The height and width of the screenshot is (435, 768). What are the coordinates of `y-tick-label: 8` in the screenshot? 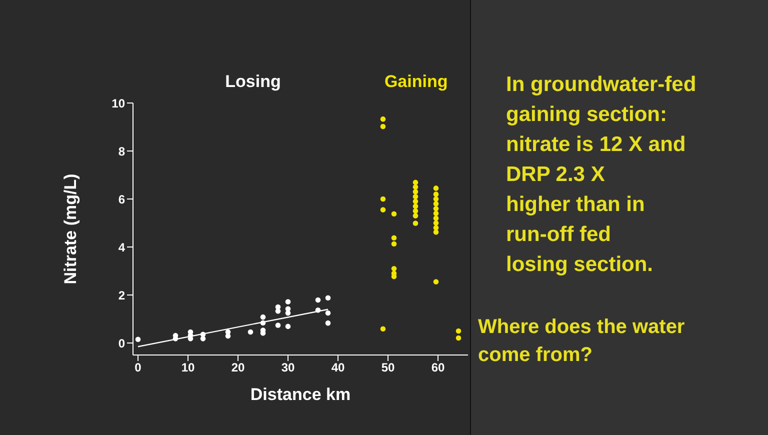 It's located at (122, 151).